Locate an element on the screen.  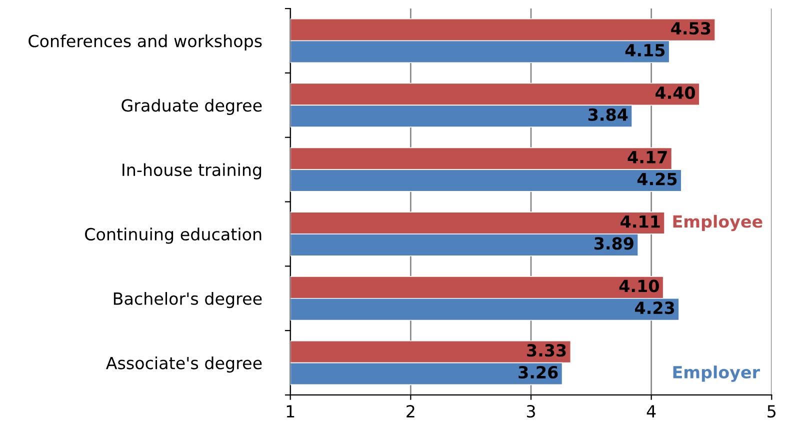
series-label: Employee is located at coordinates (717, 223).